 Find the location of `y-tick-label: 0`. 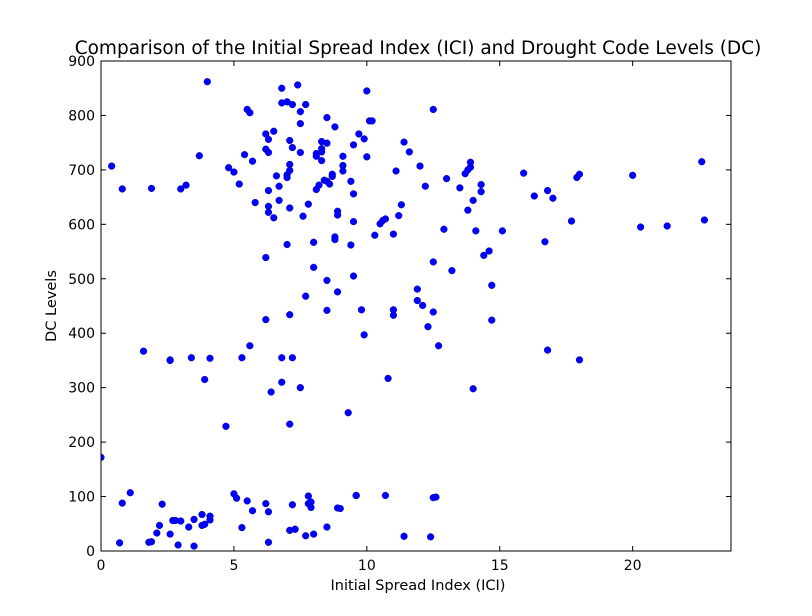

y-tick-label: 0 is located at coordinates (90, 552).